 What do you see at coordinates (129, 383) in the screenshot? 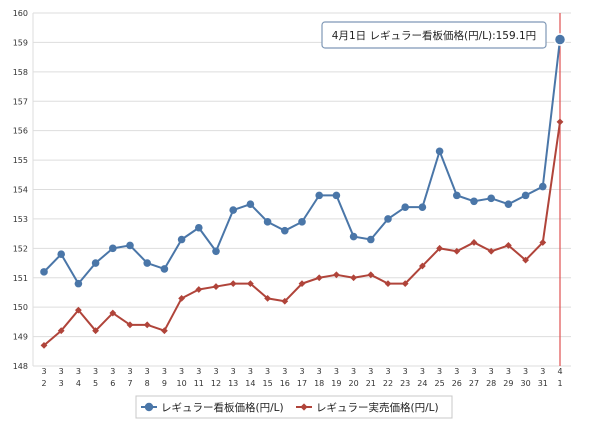
I see `x-tick-day: 7` at bounding box center [129, 383].